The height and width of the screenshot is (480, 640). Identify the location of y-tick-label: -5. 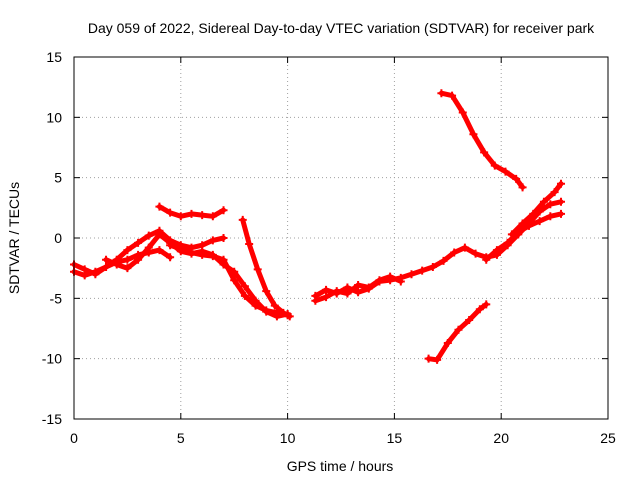
(56, 298).